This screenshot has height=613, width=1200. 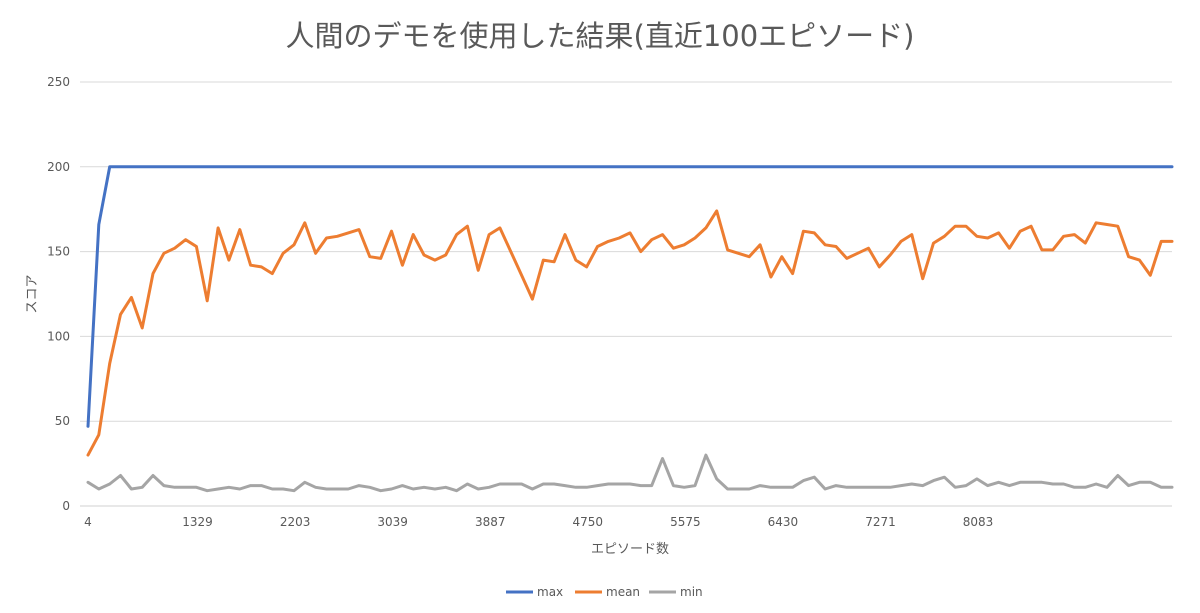 I want to click on x-axis-label: エピソード数, so click(x=630, y=549).